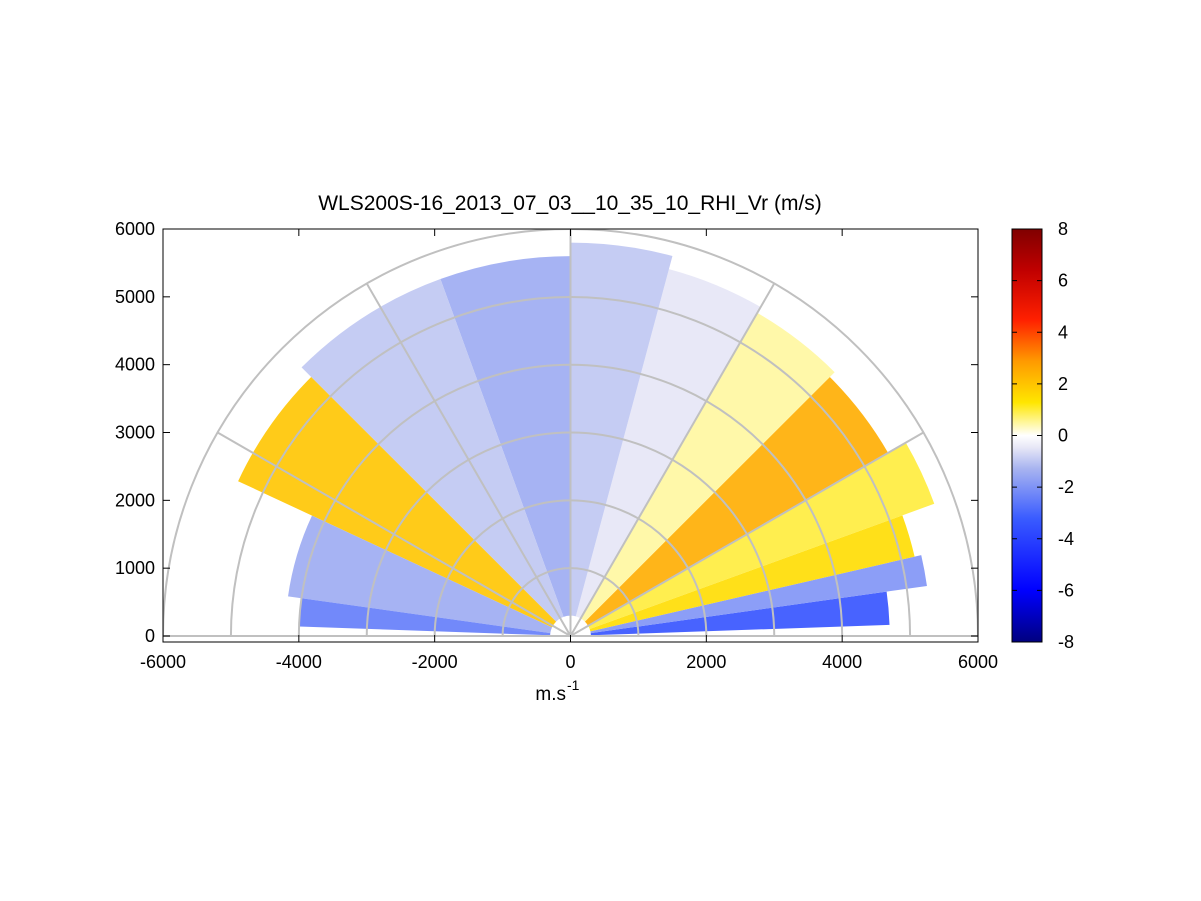 This screenshot has height=901, width=1201. I want to click on x-axis-label-superscript: -1, so click(573, 685).